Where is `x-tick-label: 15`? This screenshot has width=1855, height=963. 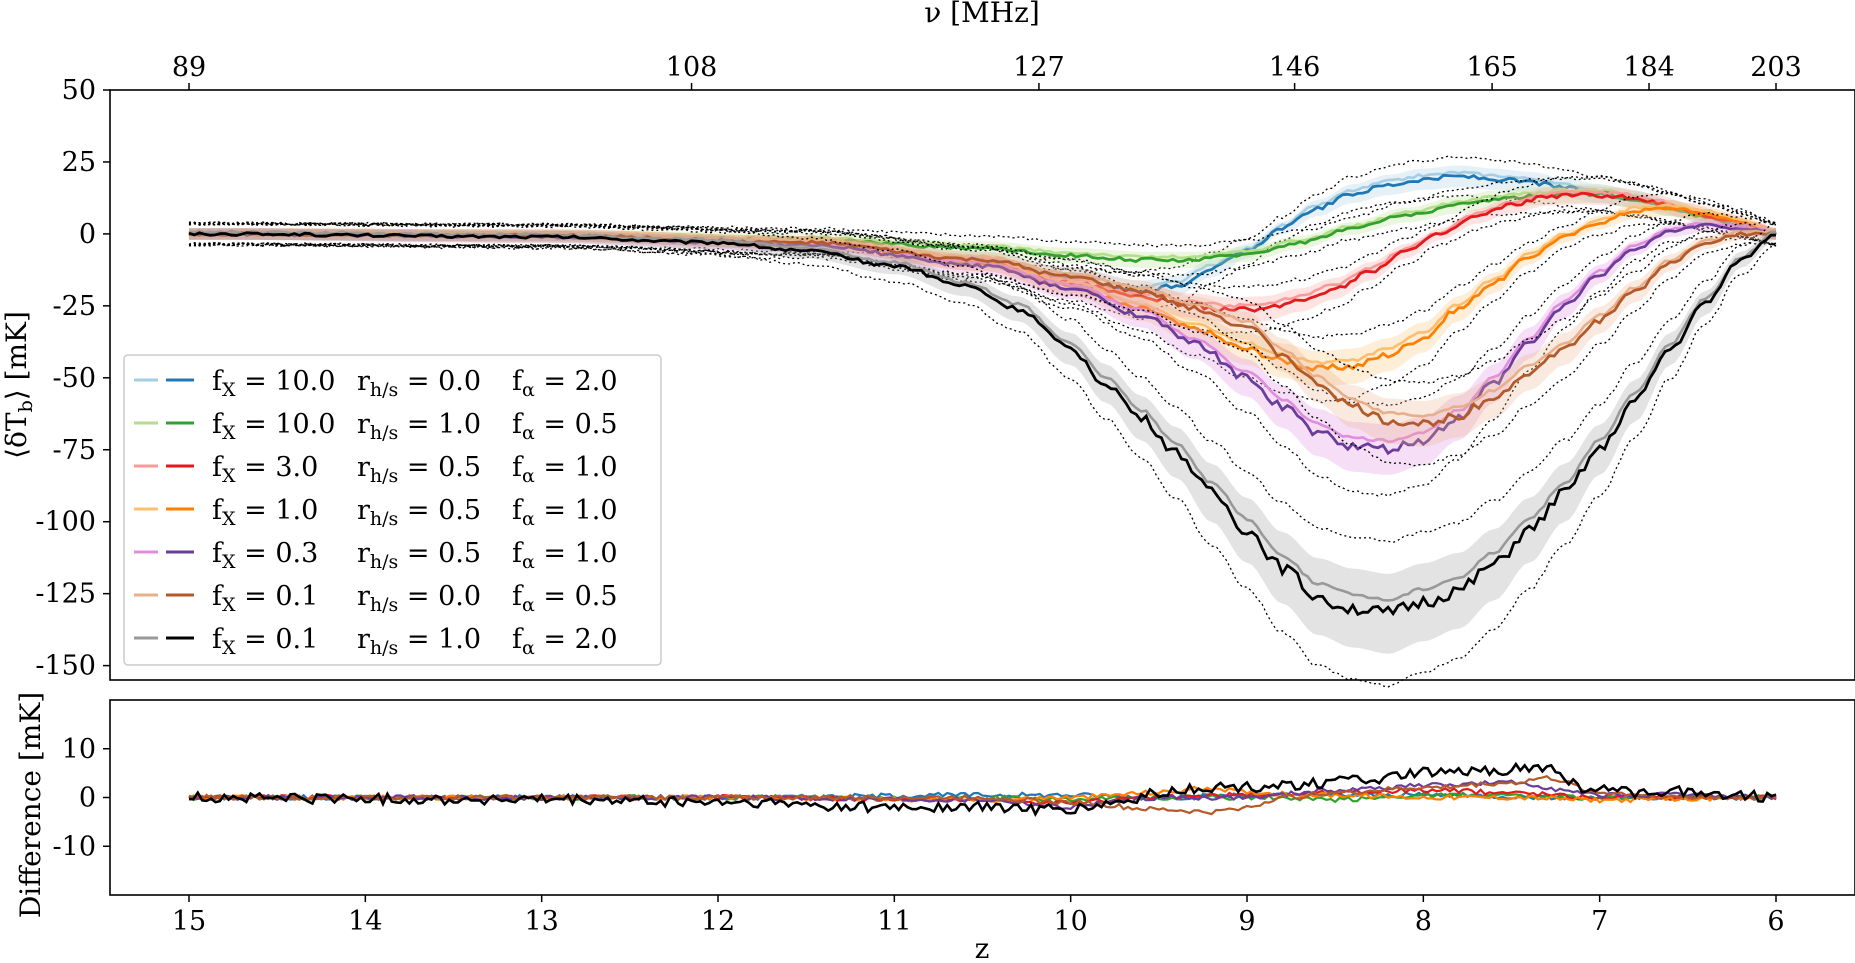 x-tick-label: 15 is located at coordinates (189, 921).